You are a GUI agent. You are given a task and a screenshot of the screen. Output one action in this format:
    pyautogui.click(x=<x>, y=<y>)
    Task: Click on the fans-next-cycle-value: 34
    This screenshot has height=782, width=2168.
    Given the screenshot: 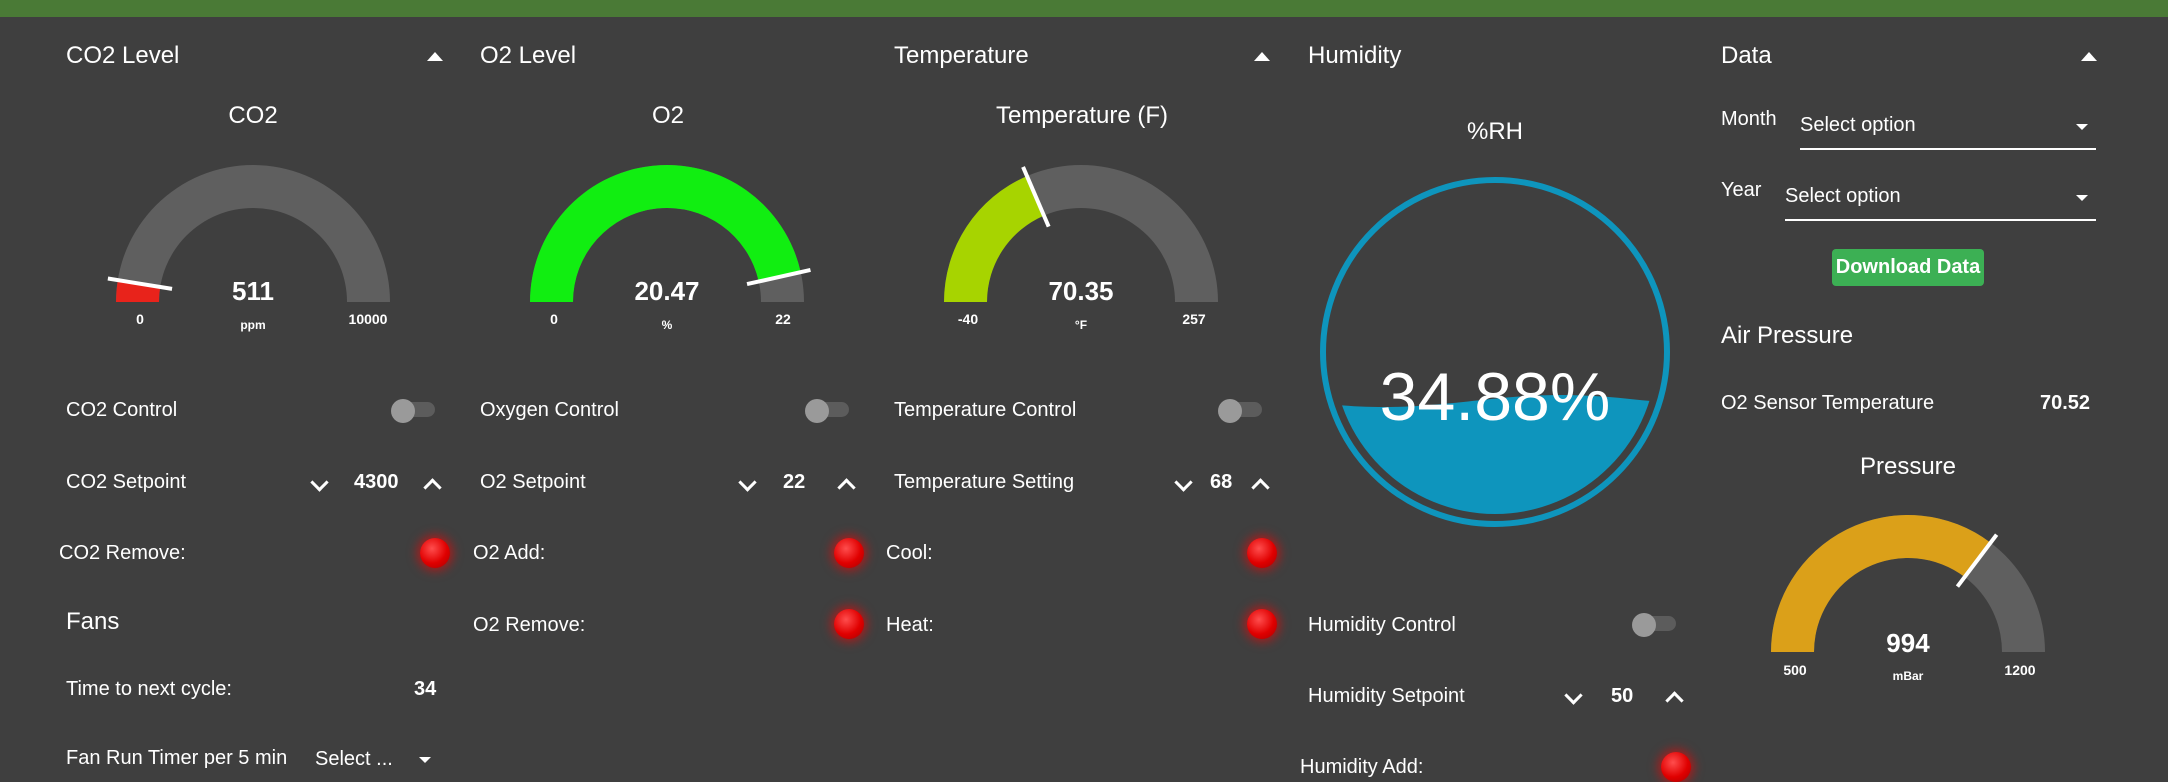 What is the action you would take?
    pyautogui.click(x=425, y=689)
    